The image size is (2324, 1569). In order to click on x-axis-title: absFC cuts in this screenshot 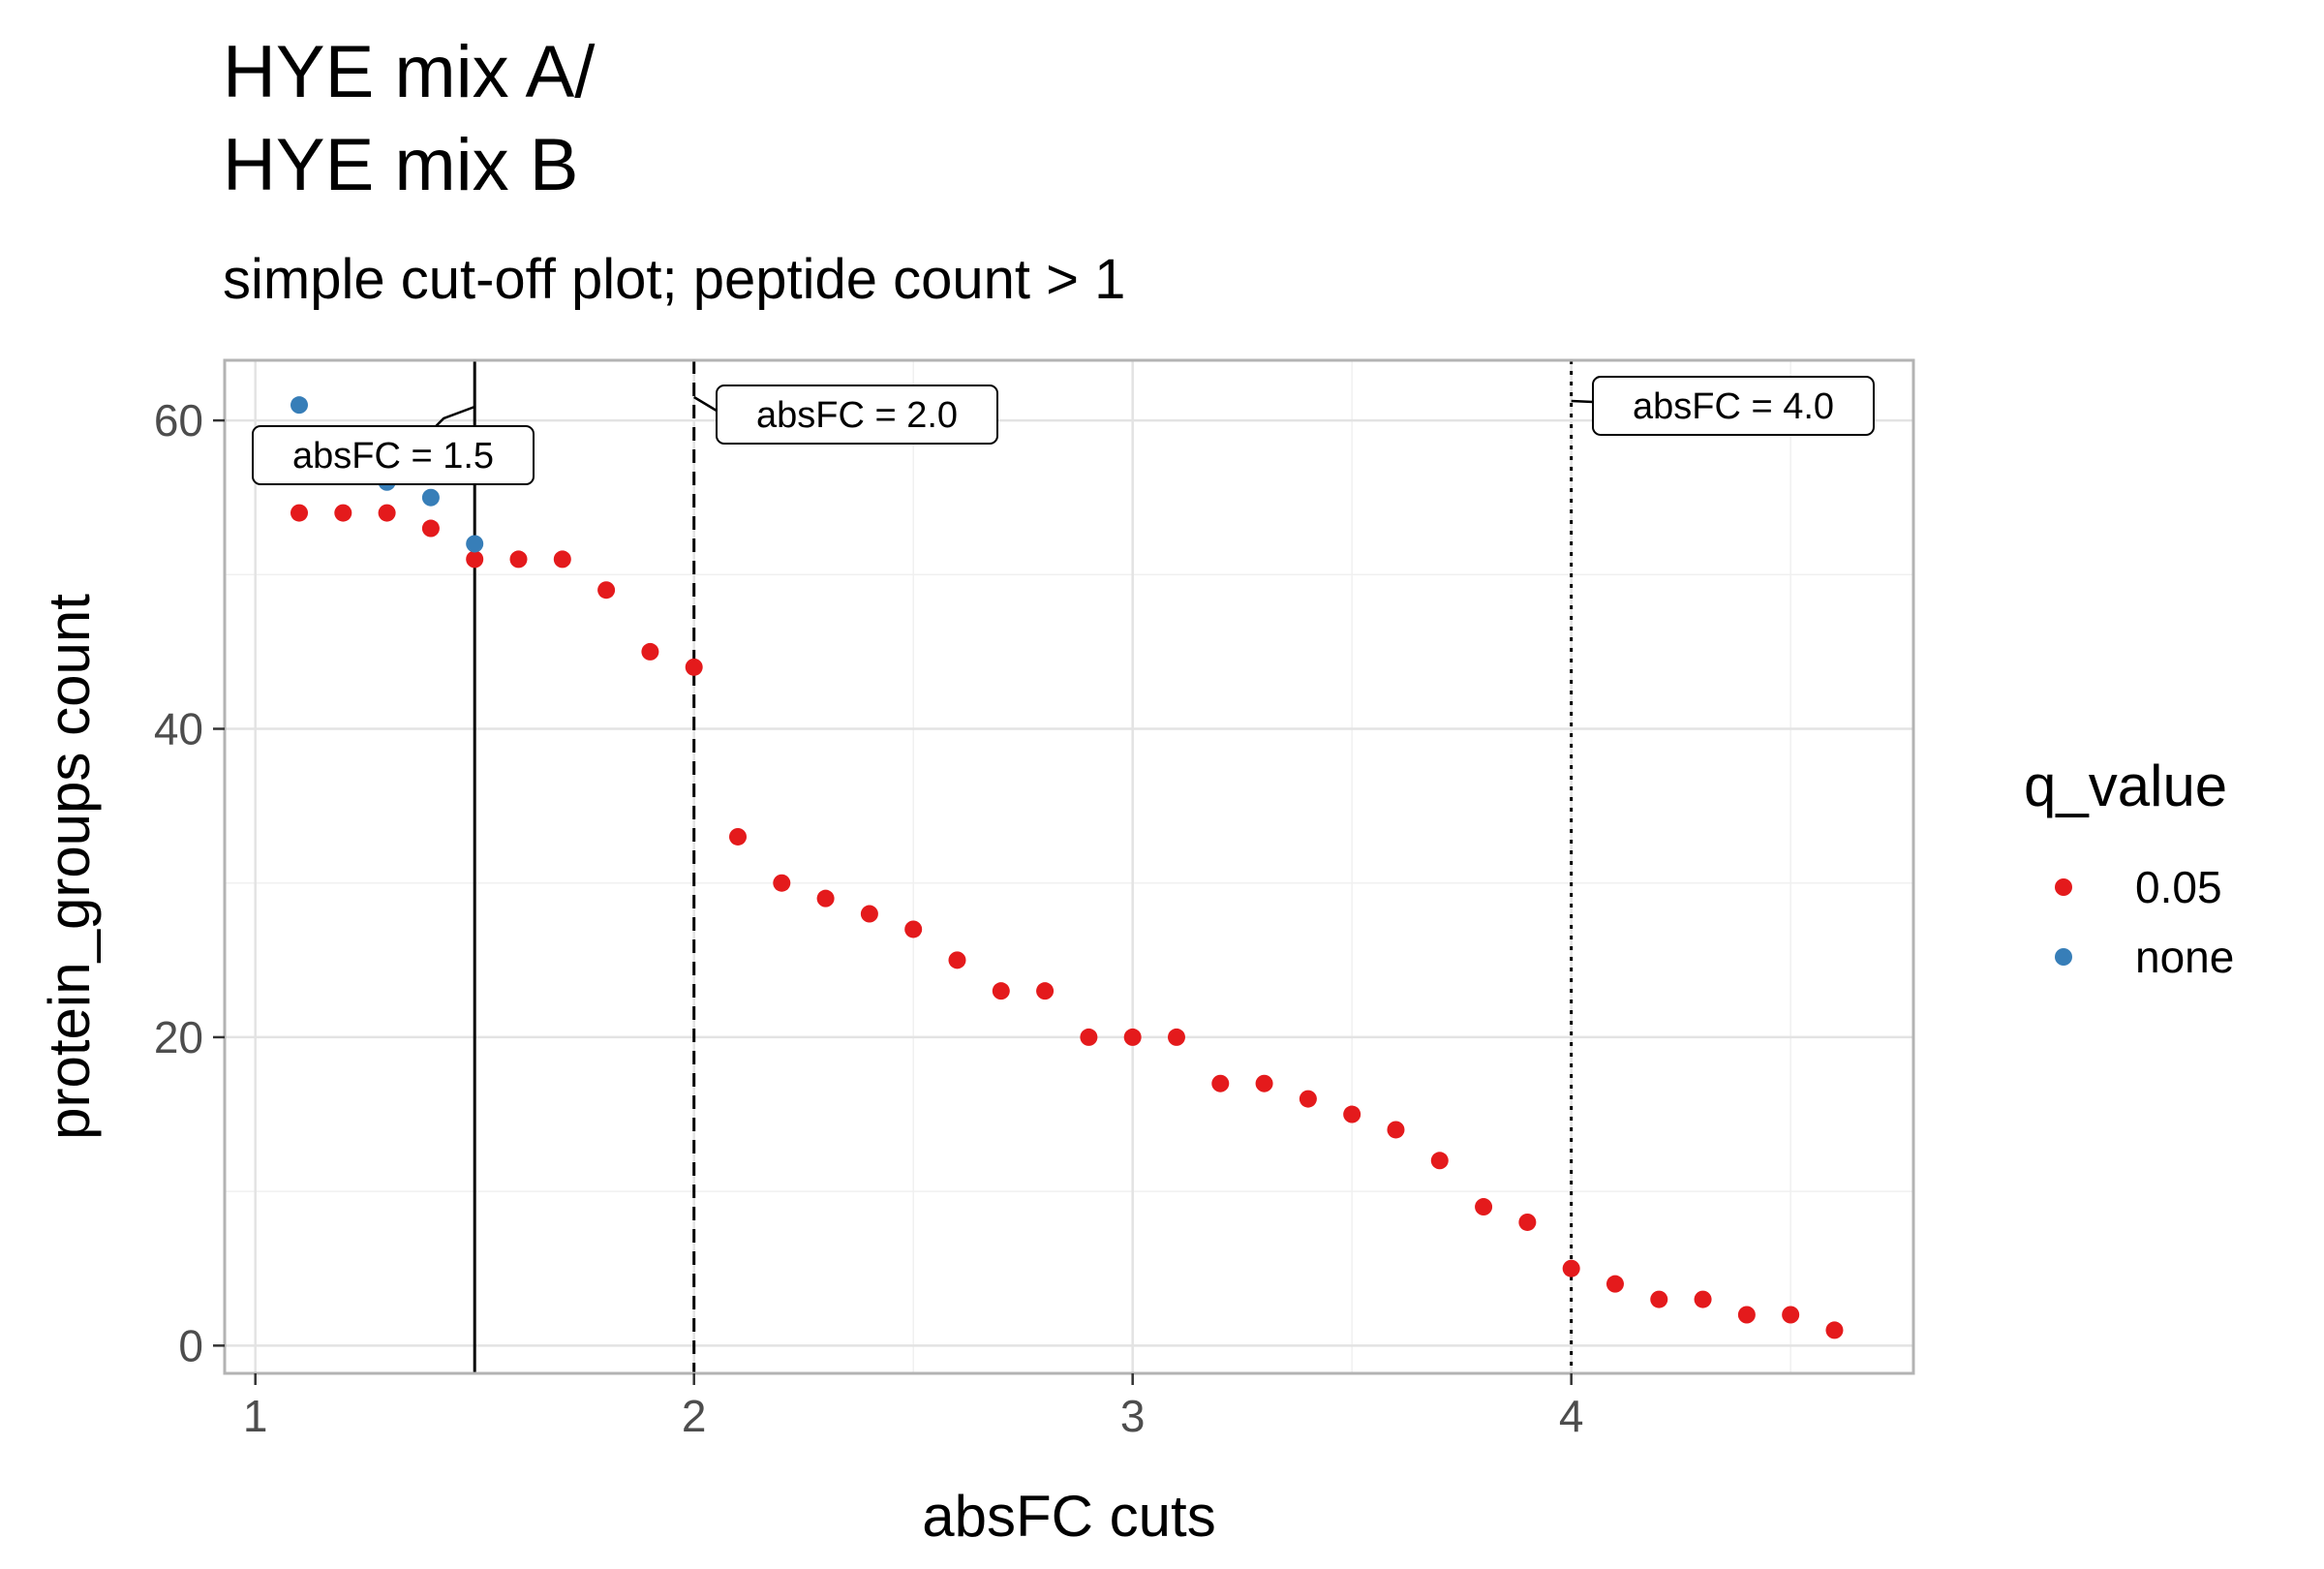, I will do `click(1068, 1516)`.